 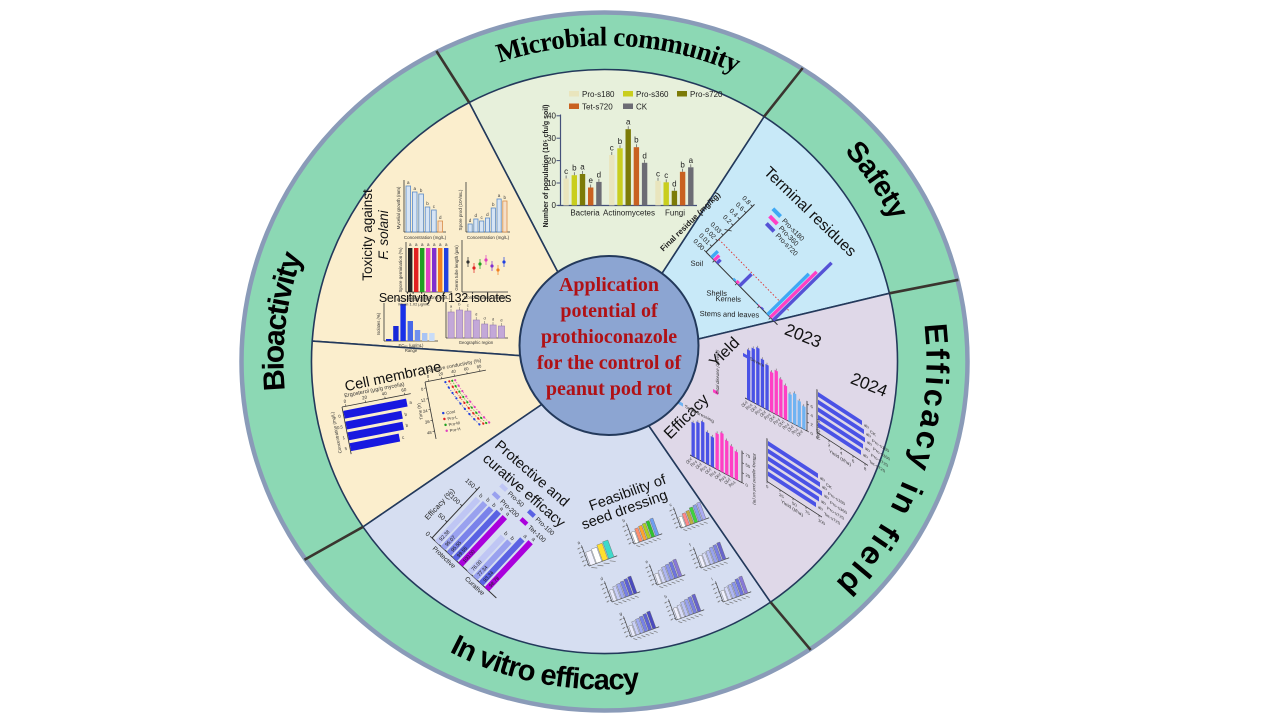 What do you see at coordinates (652, 94) in the screenshot?
I see `svg-text: Pro-s360` at bounding box center [652, 94].